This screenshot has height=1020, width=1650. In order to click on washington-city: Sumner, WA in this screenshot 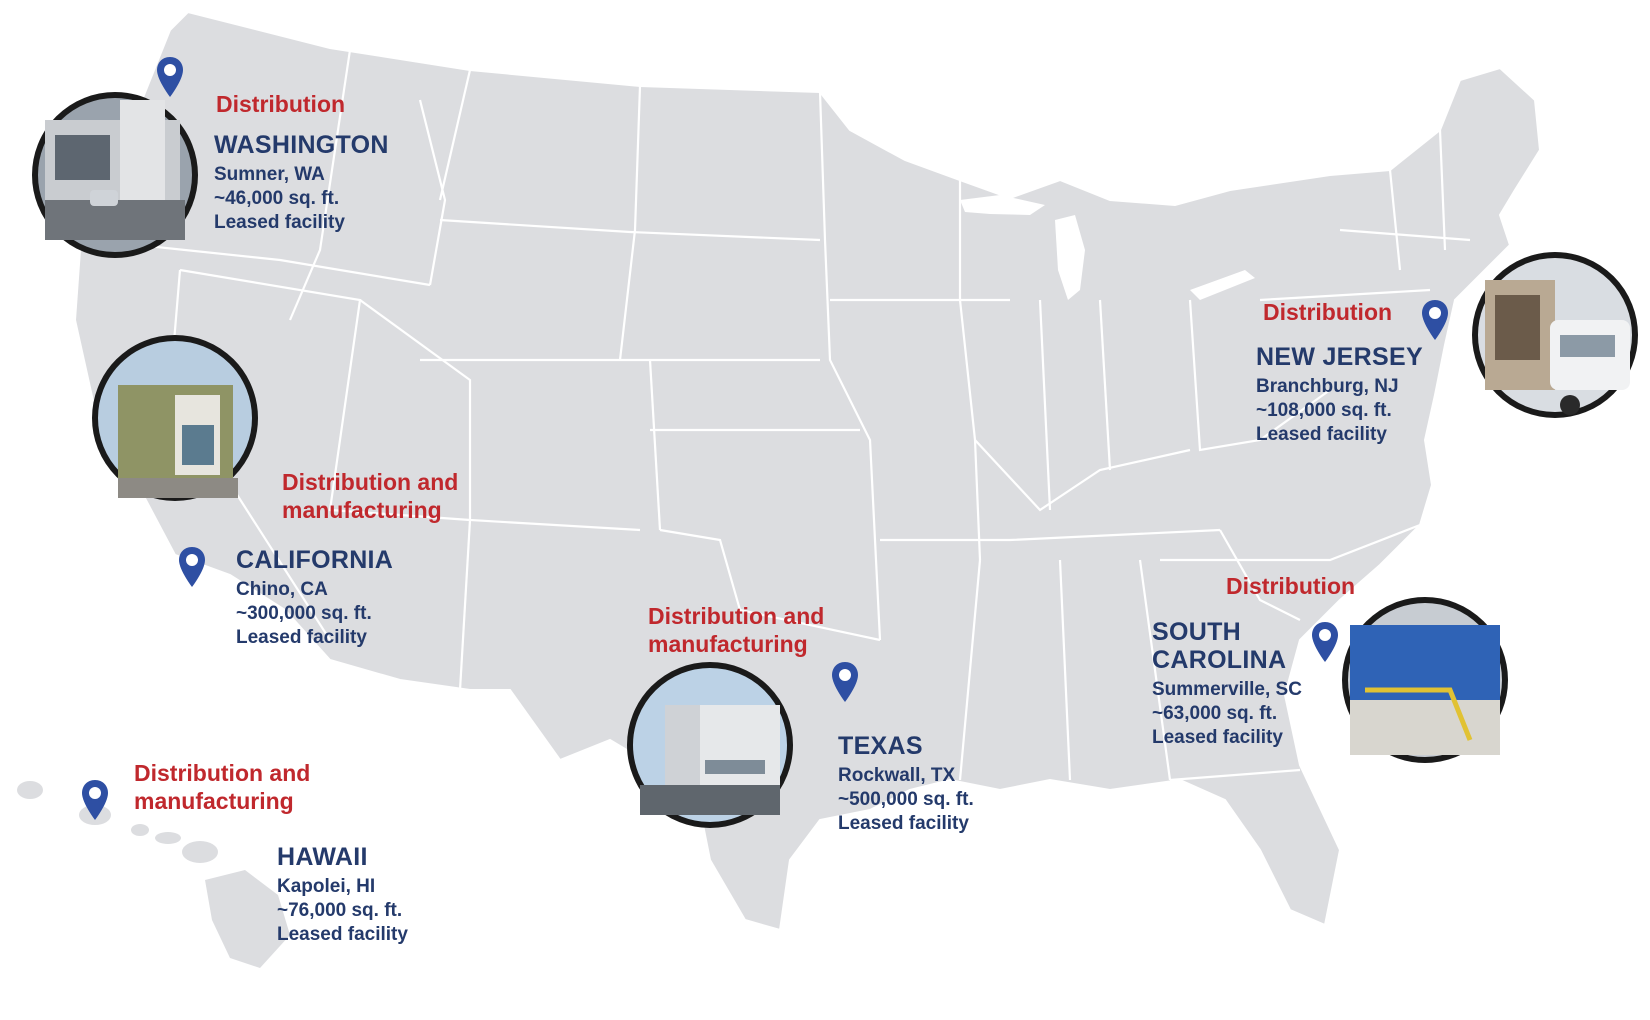, I will do `click(269, 174)`.